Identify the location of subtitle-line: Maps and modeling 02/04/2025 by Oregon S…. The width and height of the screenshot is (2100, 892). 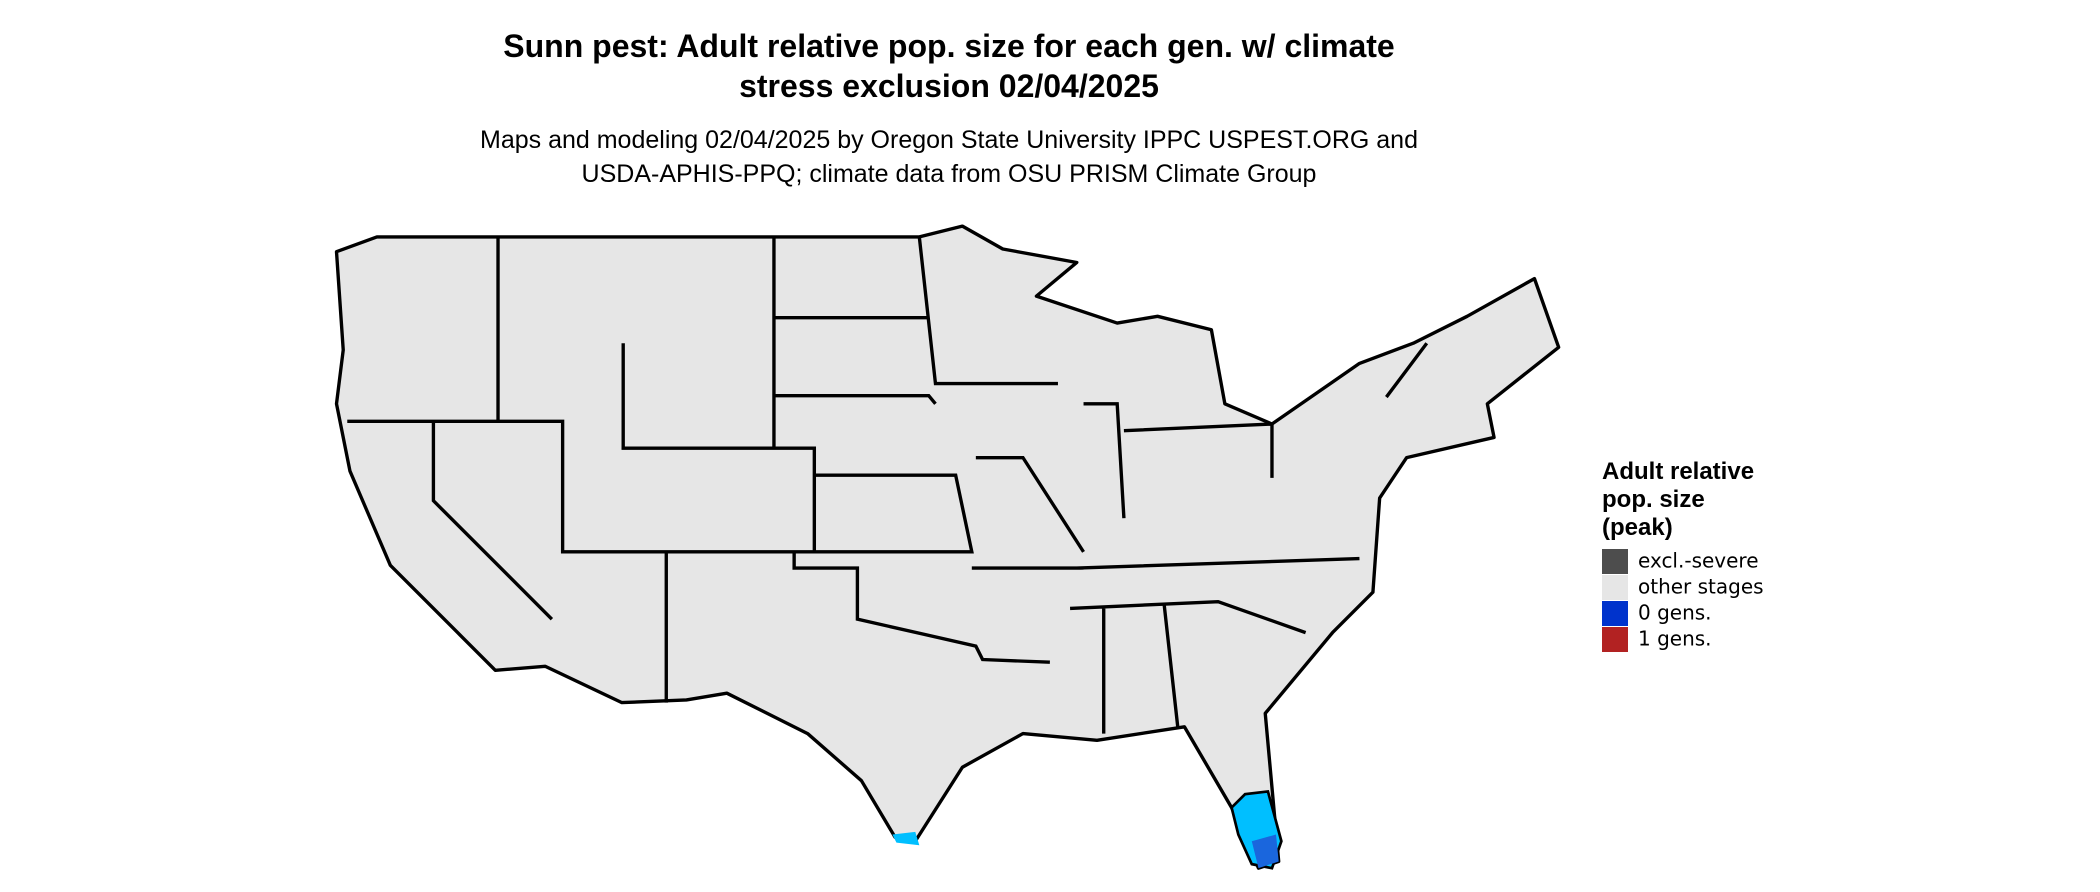
(949, 140).